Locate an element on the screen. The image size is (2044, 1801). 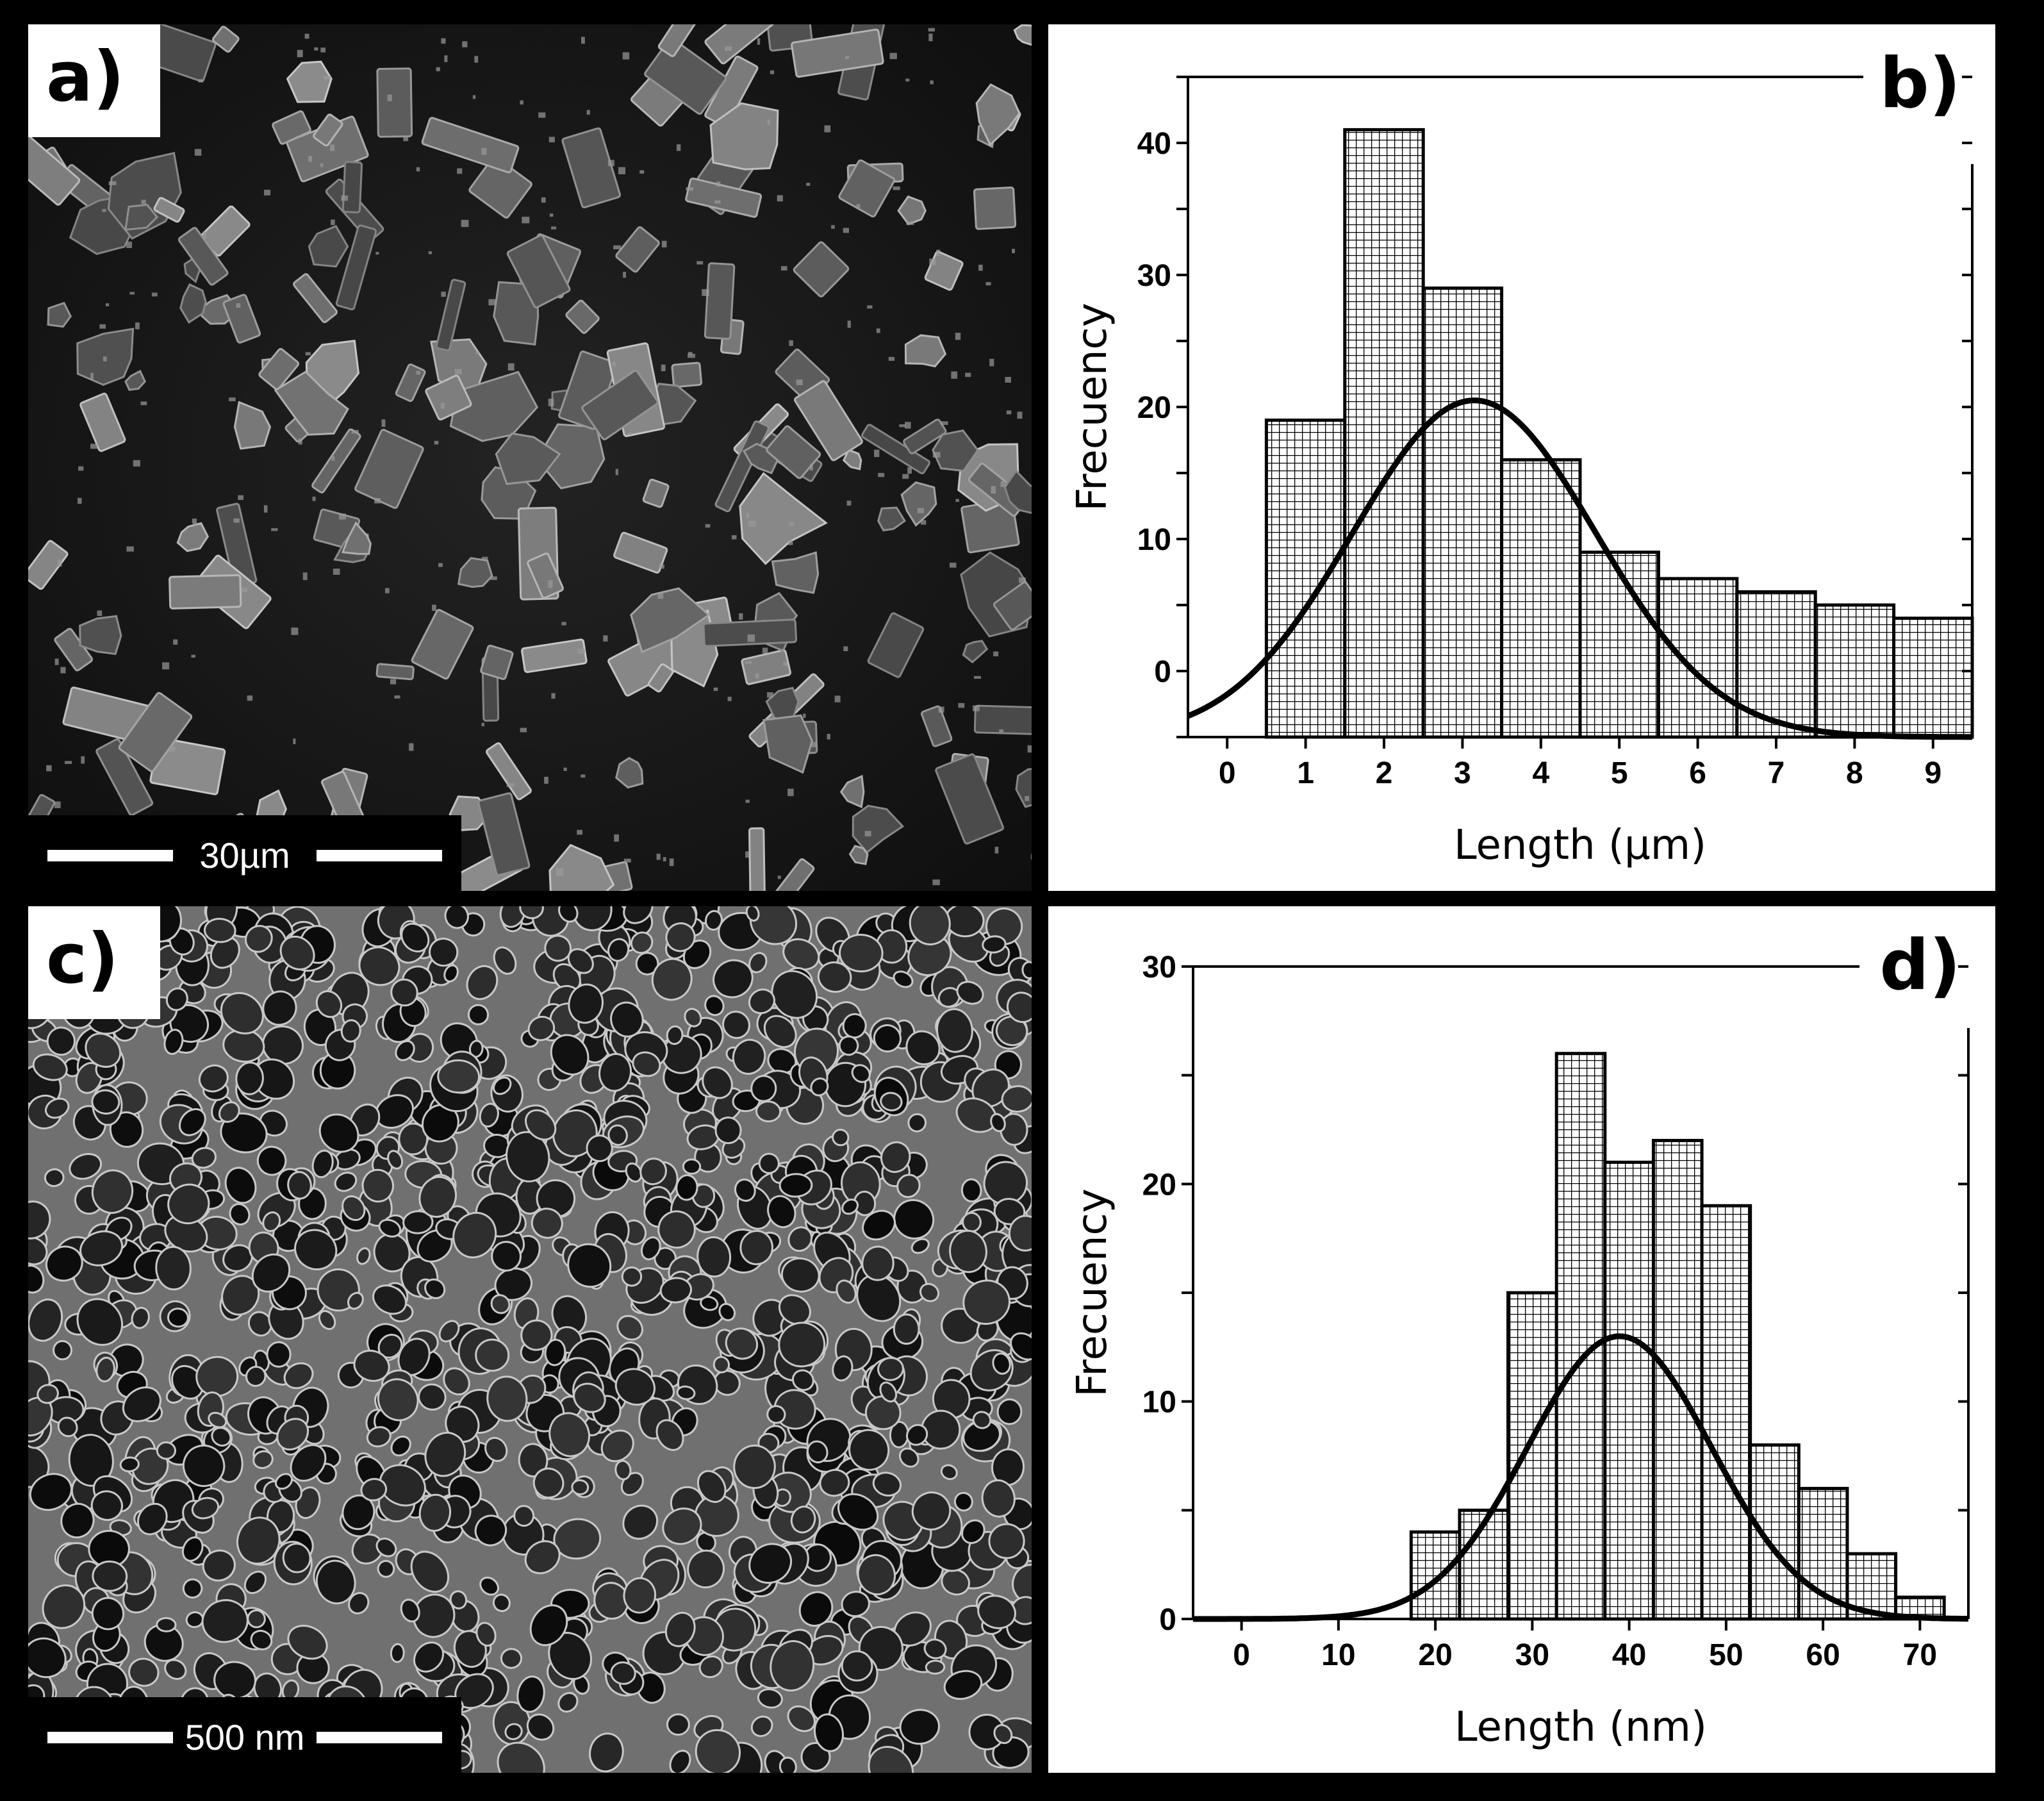
x-axis-title: Length (μm) is located at coordinates (1580, 845).